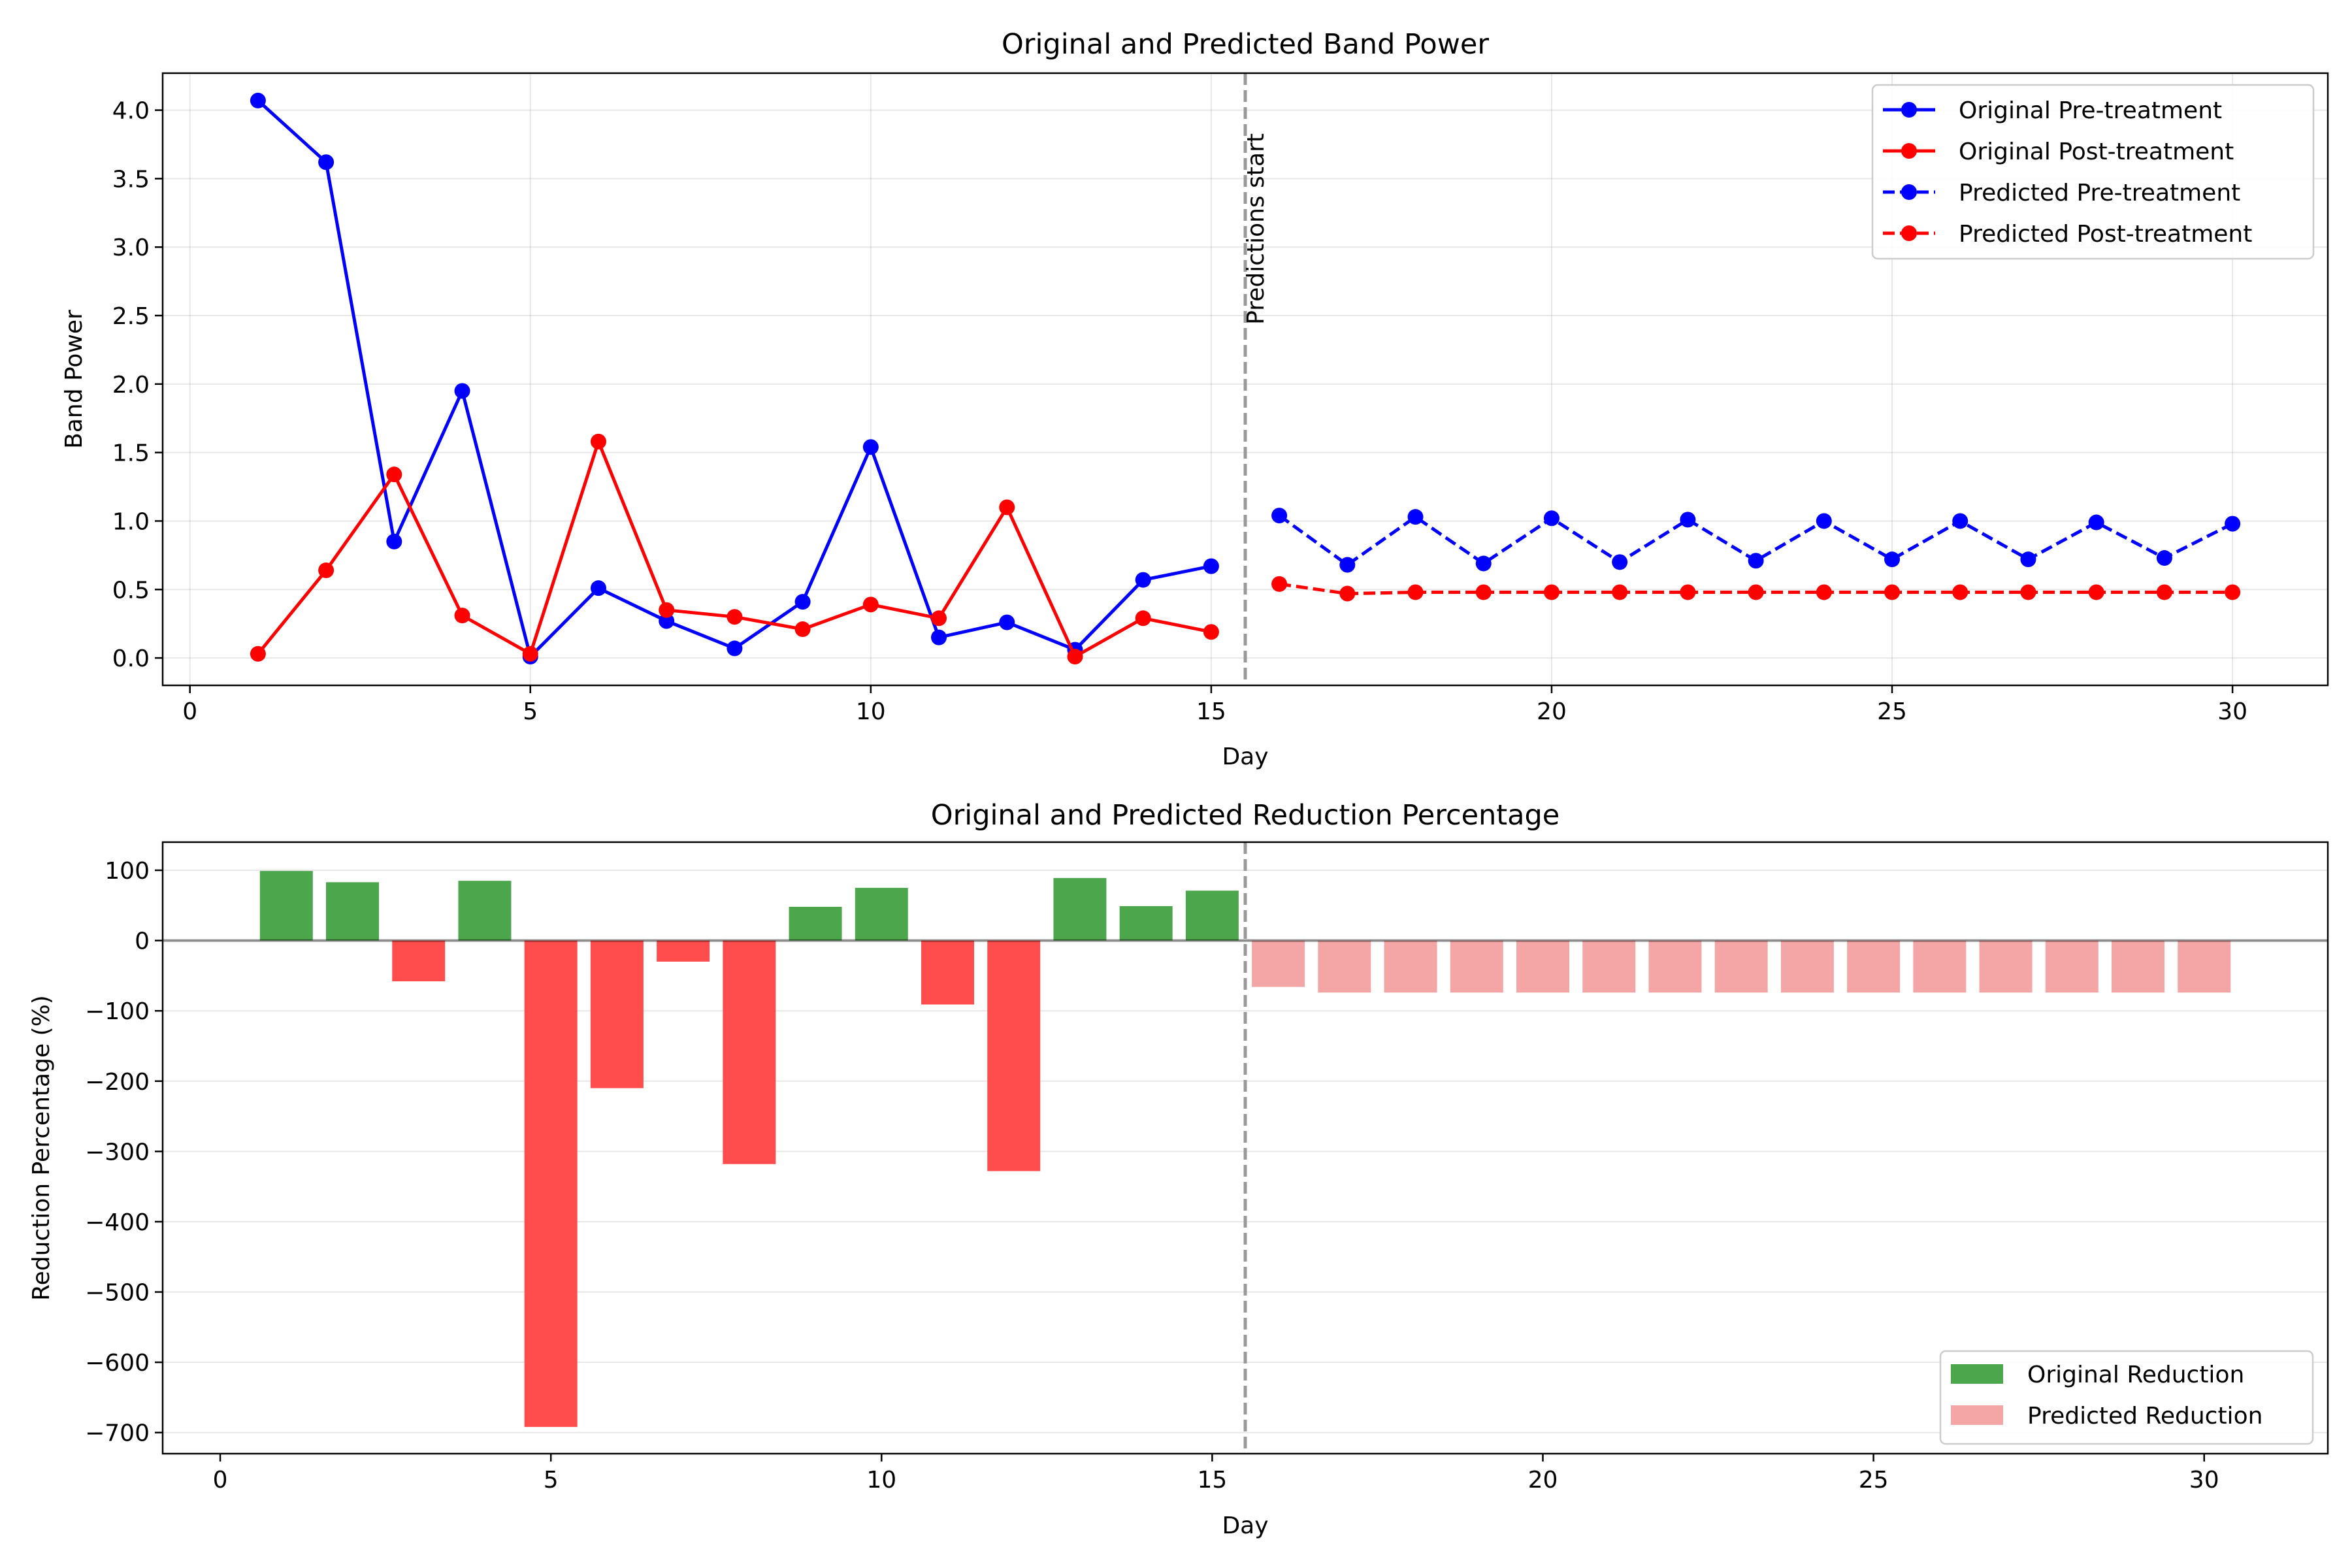  Describe the element at coordinates (131, 453) in the screenshot. I see `y-tick-label: 1.5` at that location.